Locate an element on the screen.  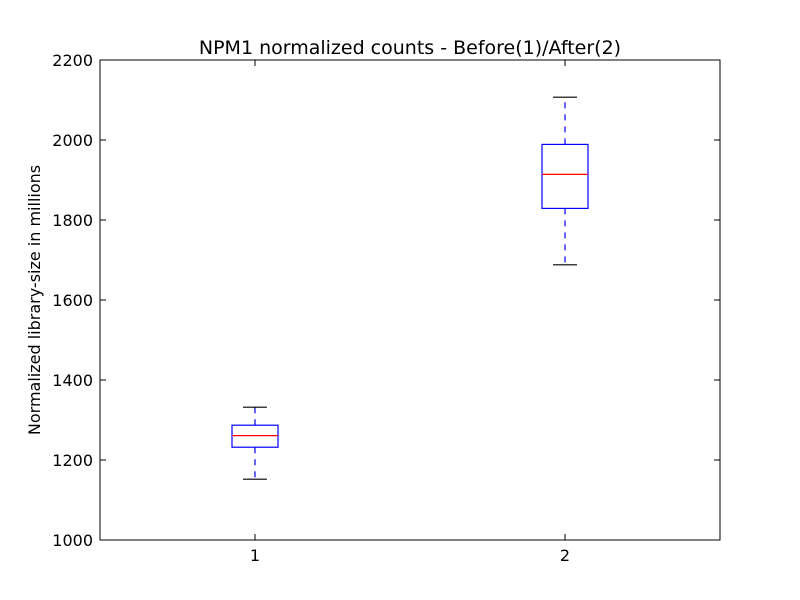
y-tick-label: 1400 is located at coordinates (72, 380).